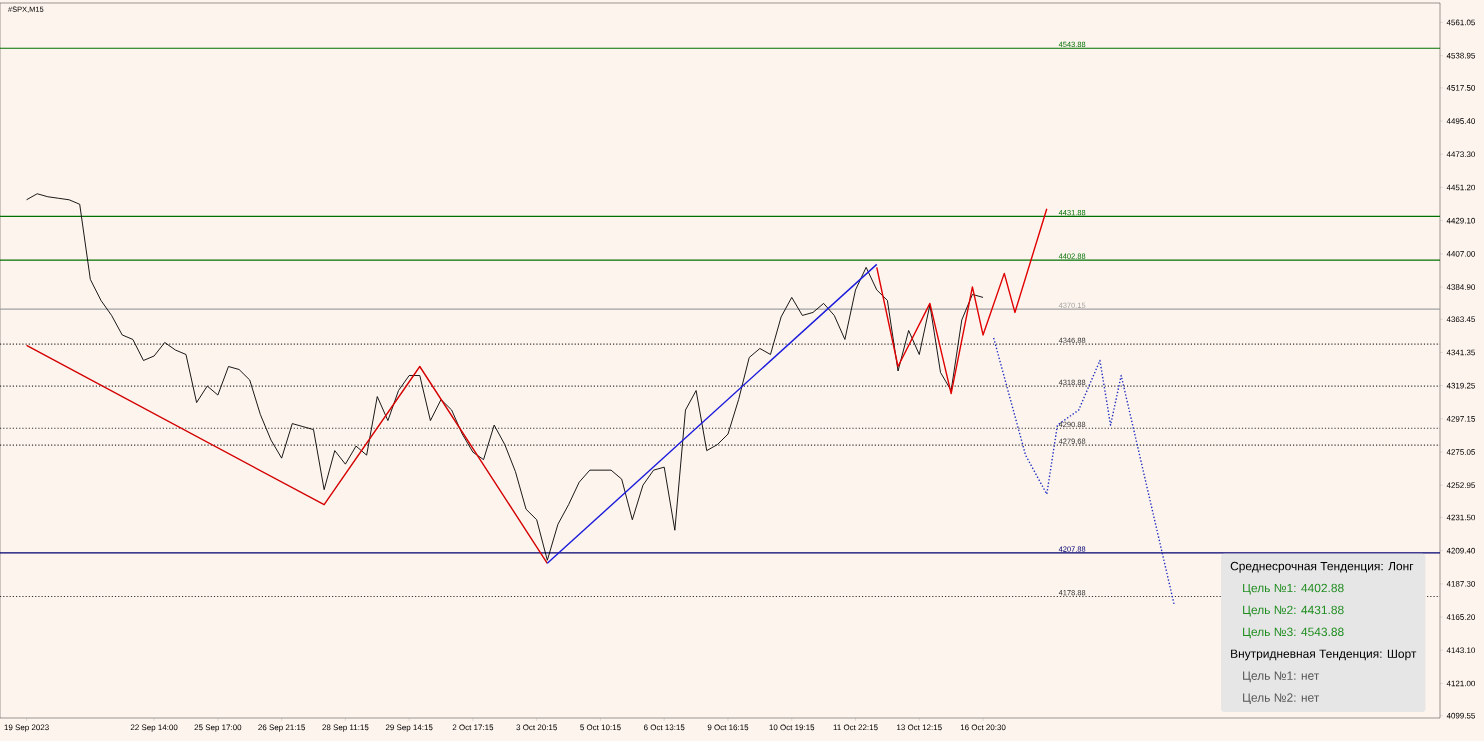 Image resolution: width=1484 pixels, height=741 pixels. I want to click on annotation: Среднесрочная Тенденция: Лонг, so click(1322, 567).